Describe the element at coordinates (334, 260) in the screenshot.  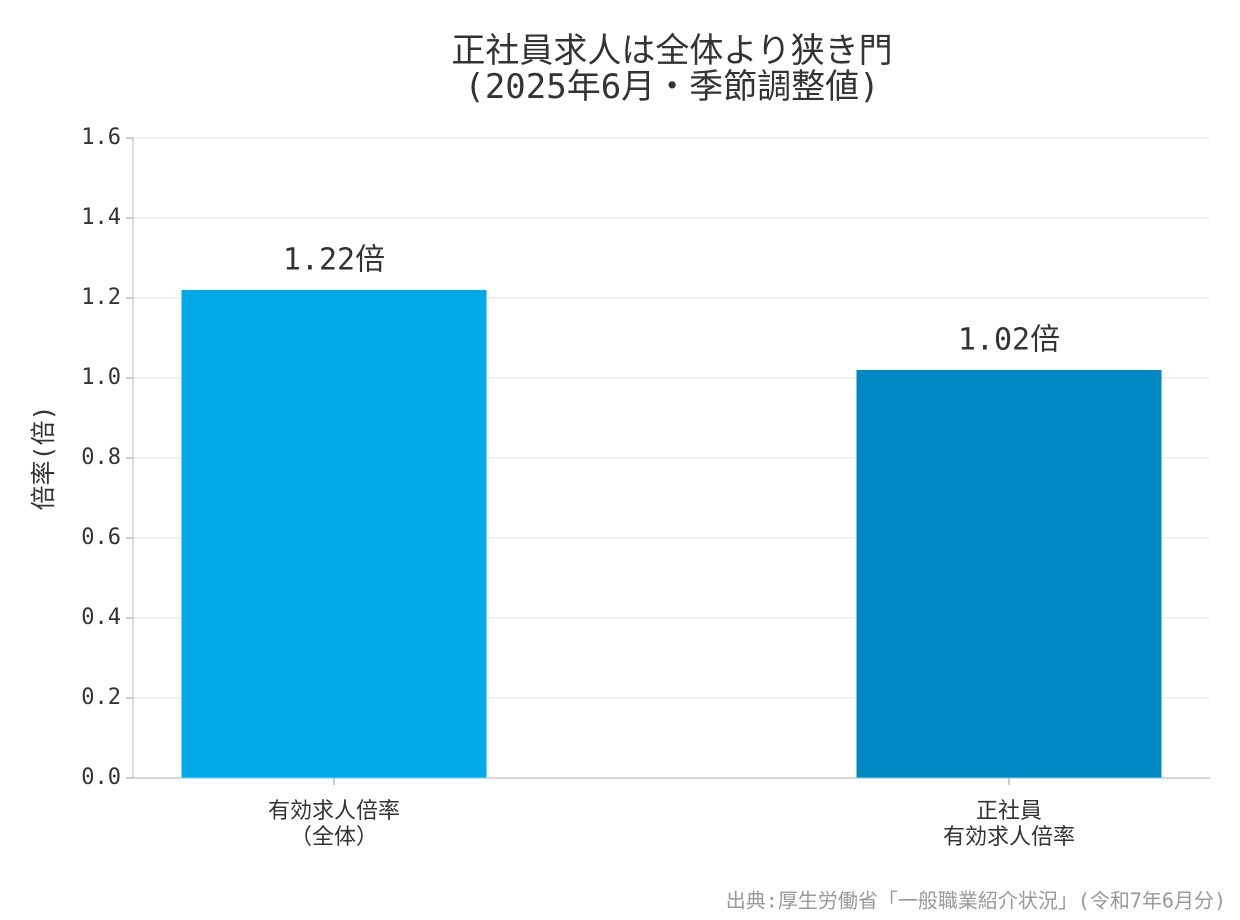
I see `value-label: 1.22倍` at that location.